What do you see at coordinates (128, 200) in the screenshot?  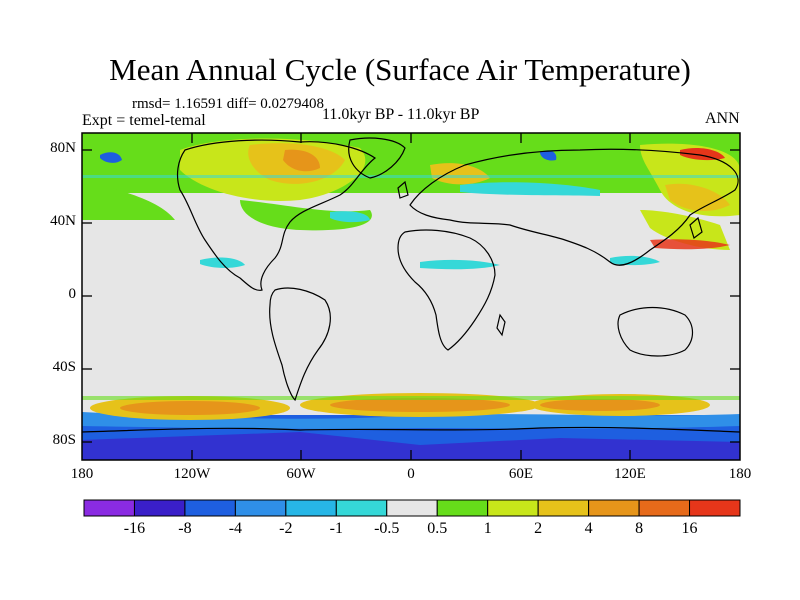 I see `pacific-green` at bounding box center [128, 200].